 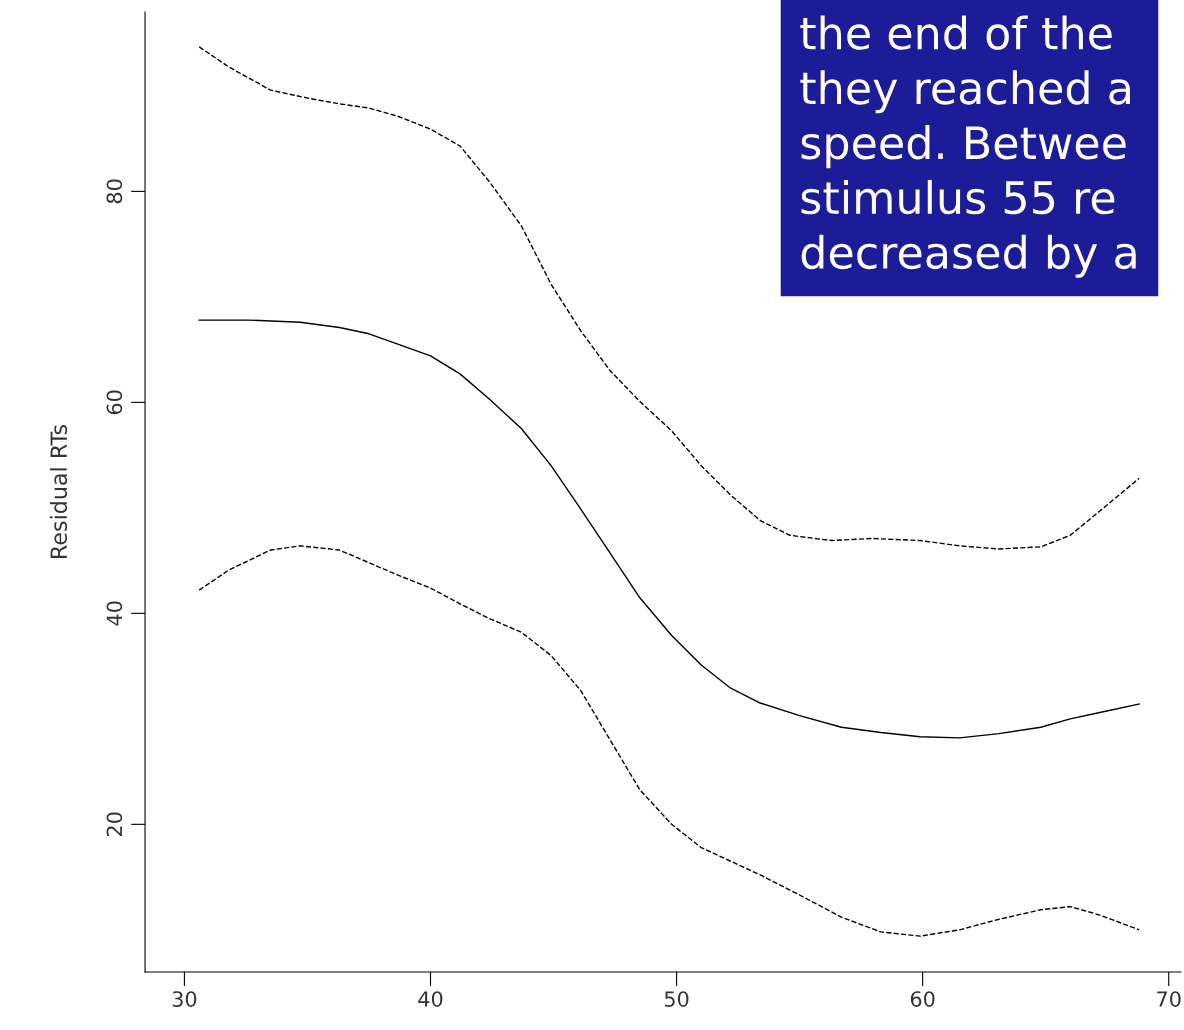 What do you see at coordinates (114, 613) in the screenshot?
I see `y-tick-label: 40` at bounding box center [114, 613].